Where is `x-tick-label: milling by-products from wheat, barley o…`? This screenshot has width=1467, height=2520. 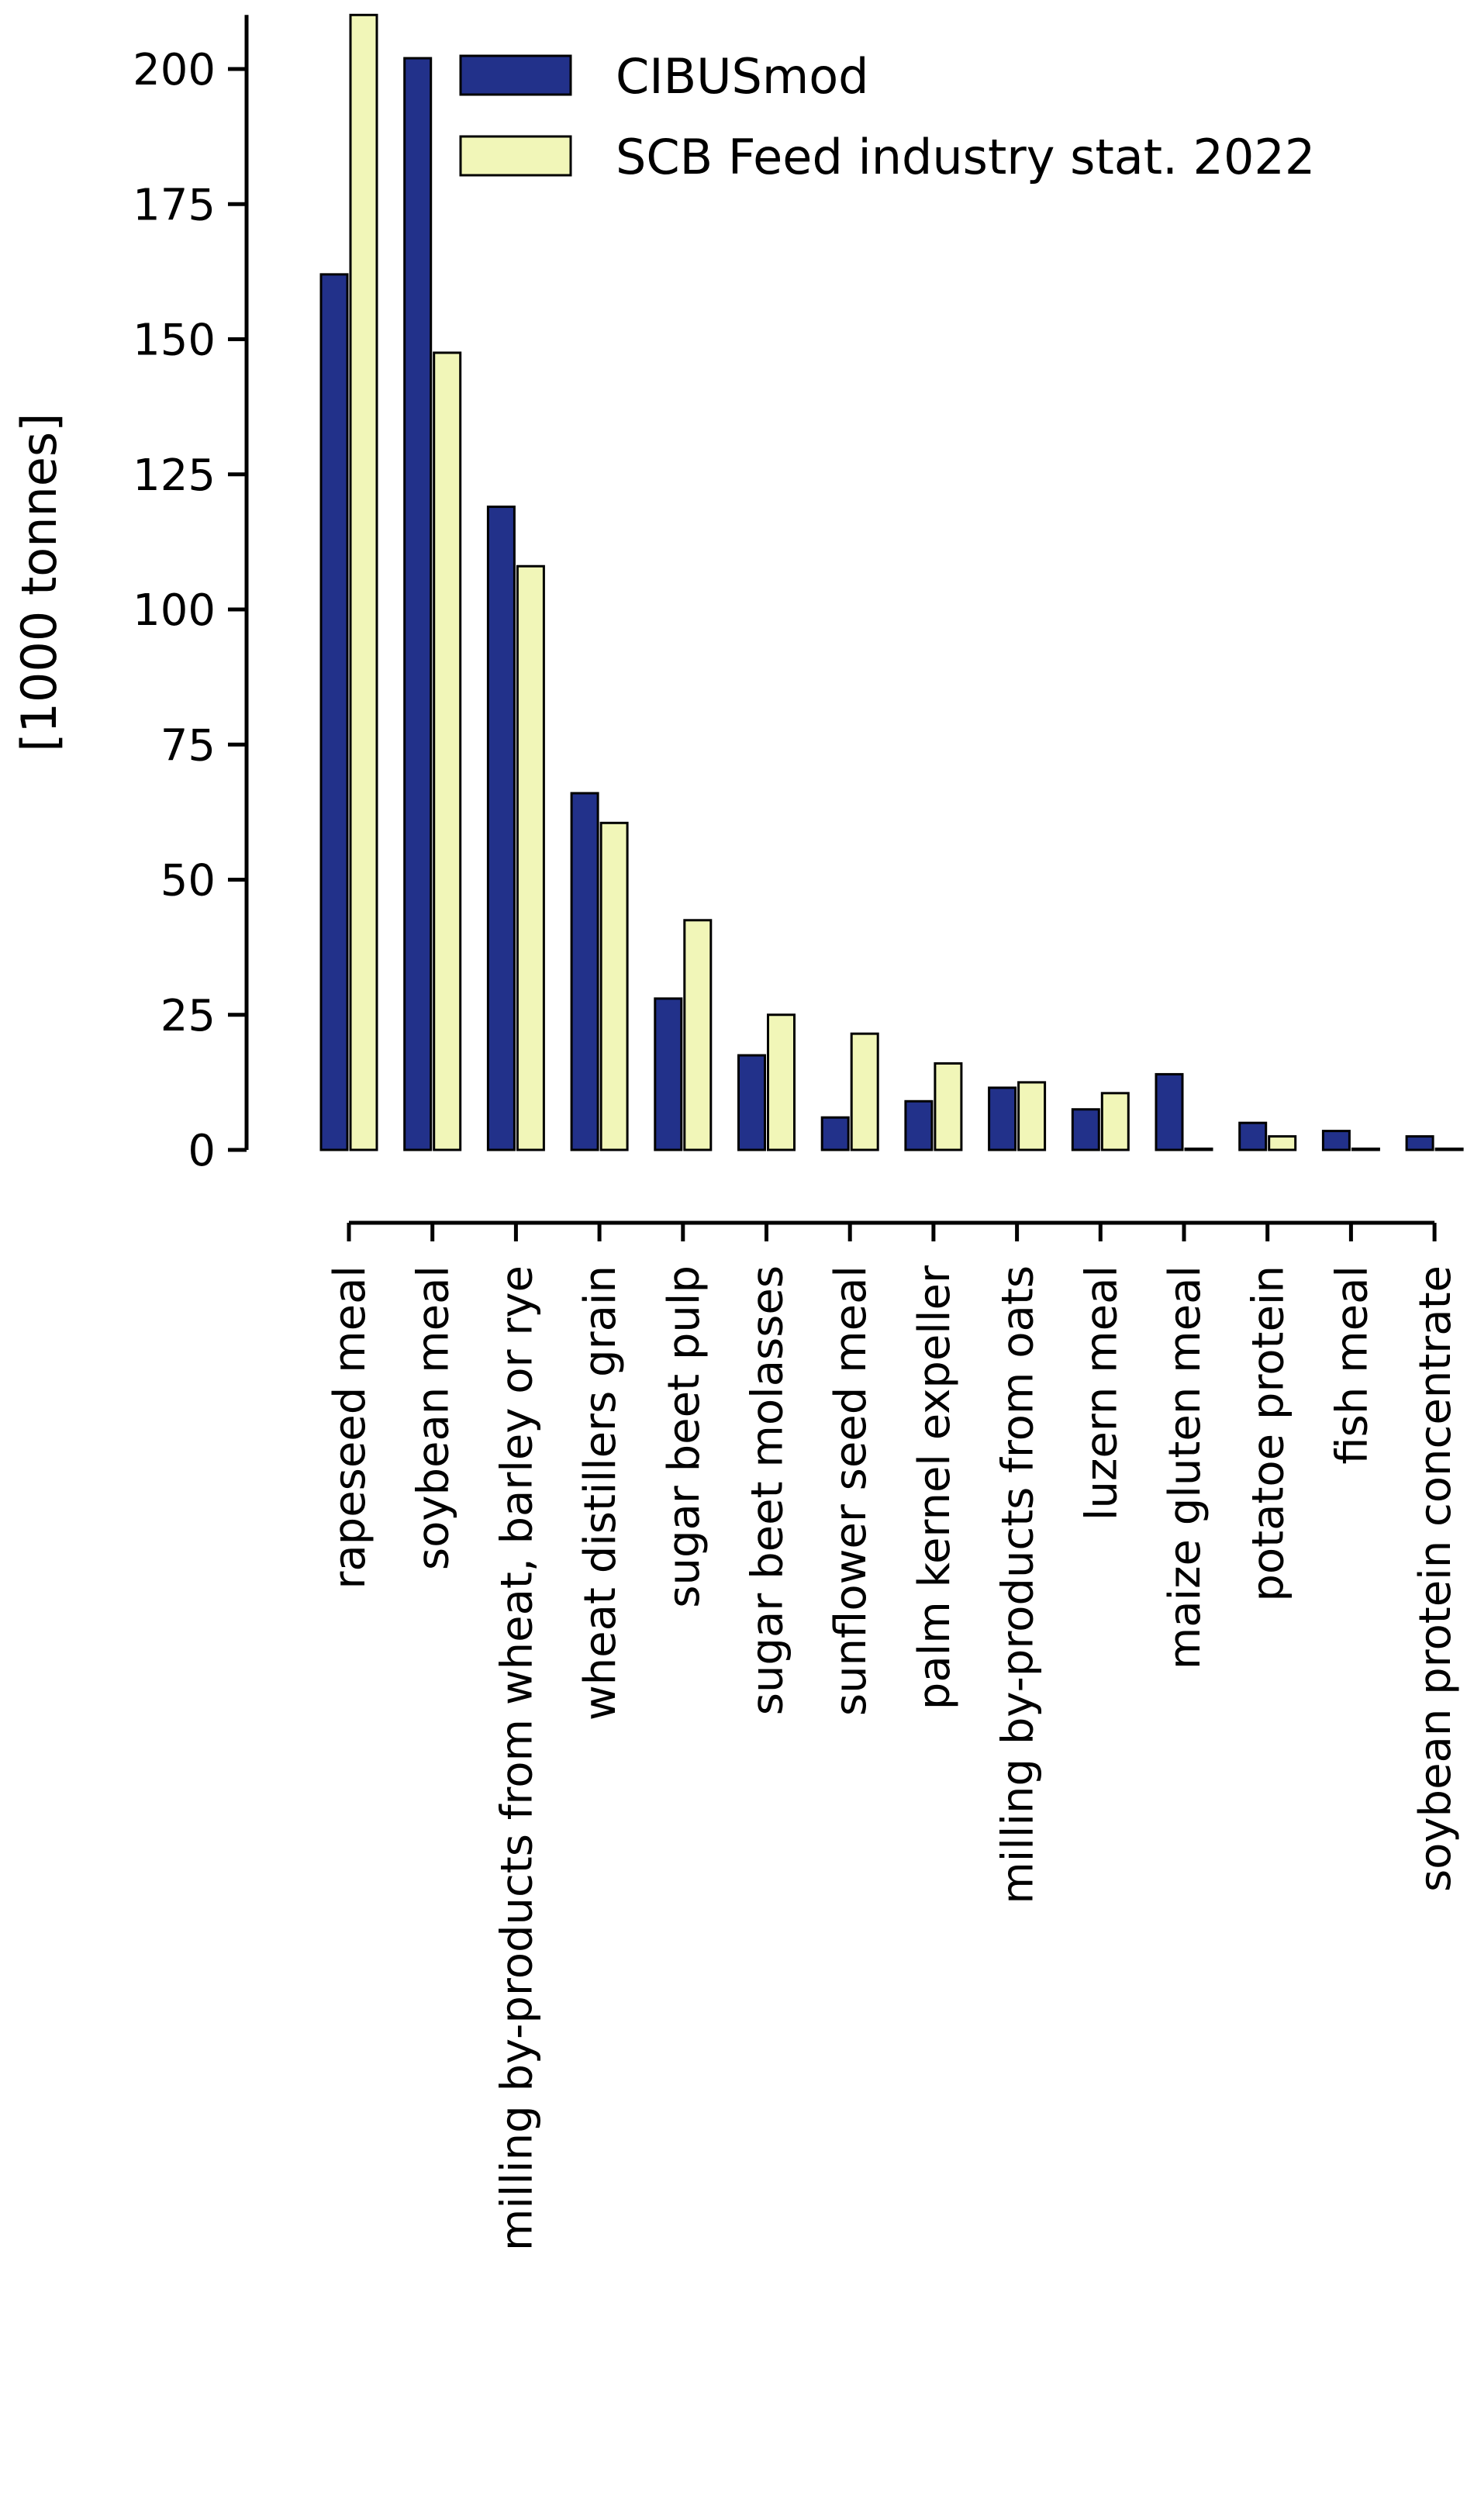 x-tick-label: milling by-products from wheat, barley o… is located at coordinates (517, 1758).